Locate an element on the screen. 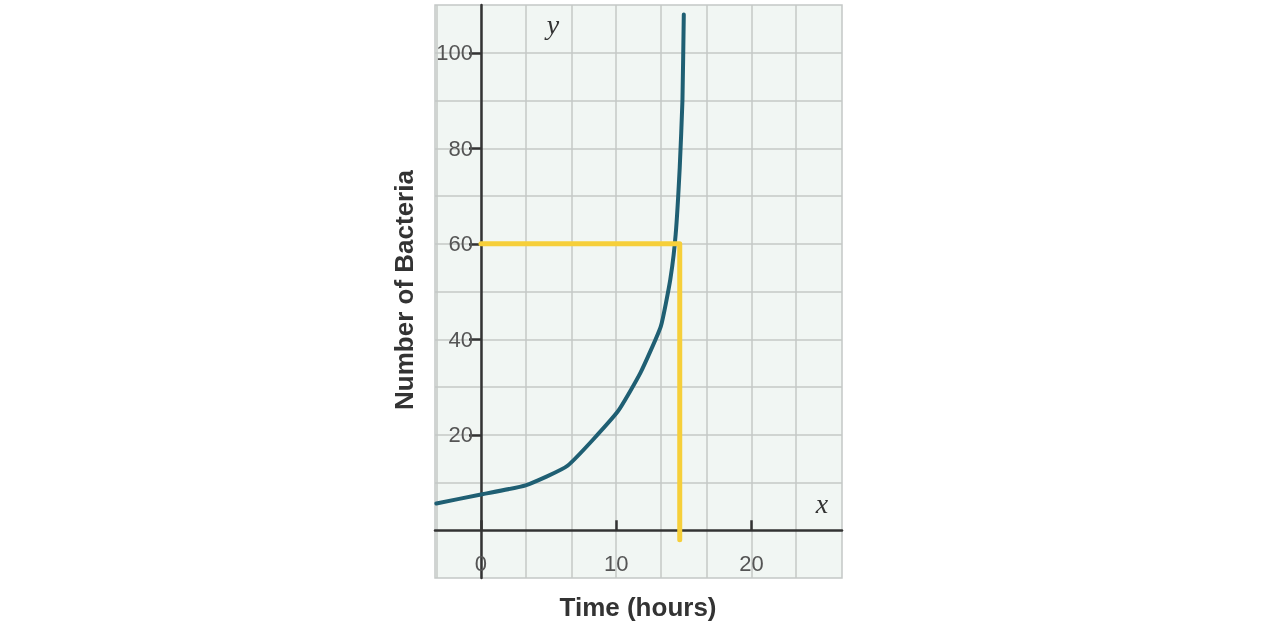 The image size is (1280, 623). y-tick-label: 80 is located at coordinates (460, 148).